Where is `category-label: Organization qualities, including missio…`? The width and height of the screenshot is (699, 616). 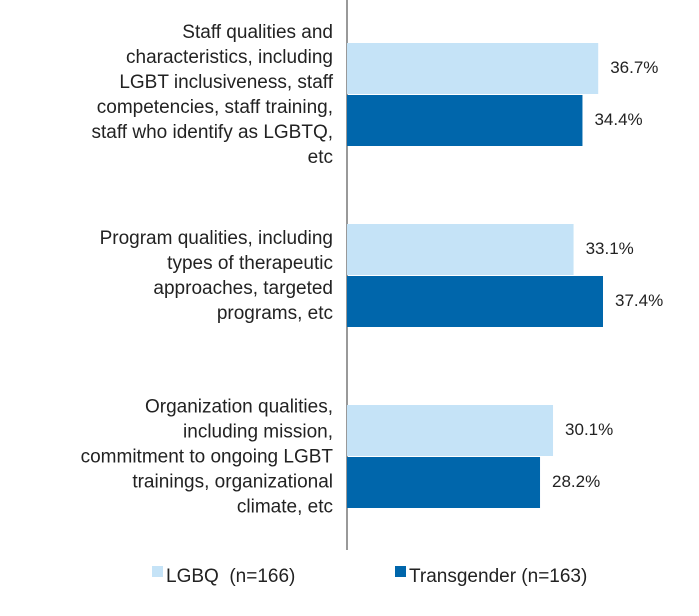 category-label: Organization qualities, including missio… is located at coordinates (206, 457).